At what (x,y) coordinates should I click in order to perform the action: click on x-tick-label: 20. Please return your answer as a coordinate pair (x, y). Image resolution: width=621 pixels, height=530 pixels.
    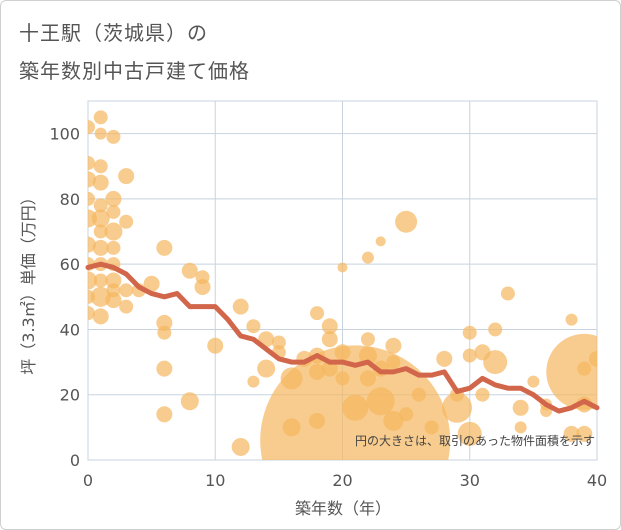
    Looking at the image, I should click on (342, 480).